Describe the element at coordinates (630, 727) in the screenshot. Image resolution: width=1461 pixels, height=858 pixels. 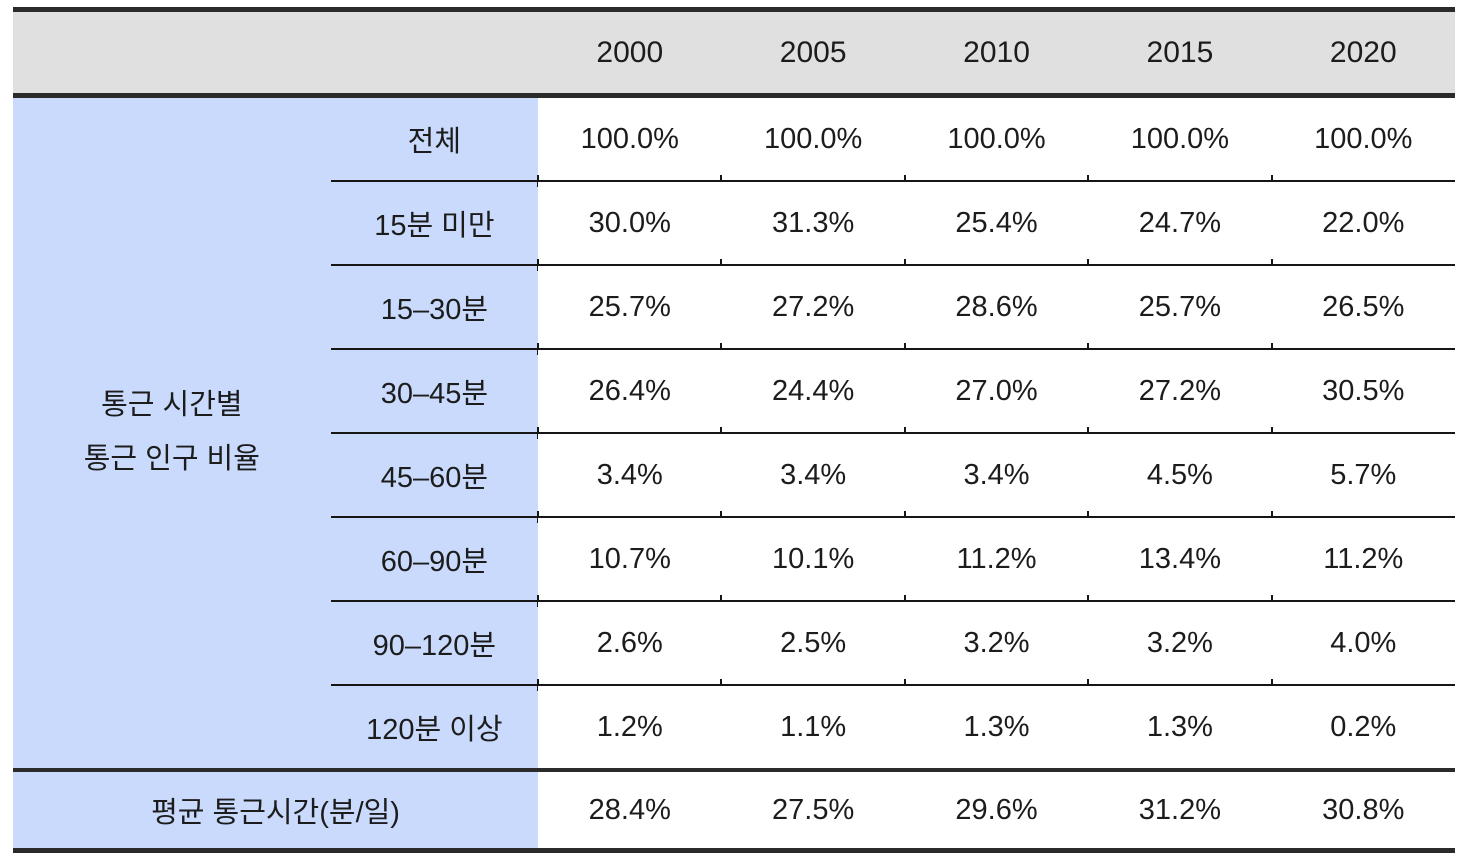
I see `data-cell: 1.2%` at that location.